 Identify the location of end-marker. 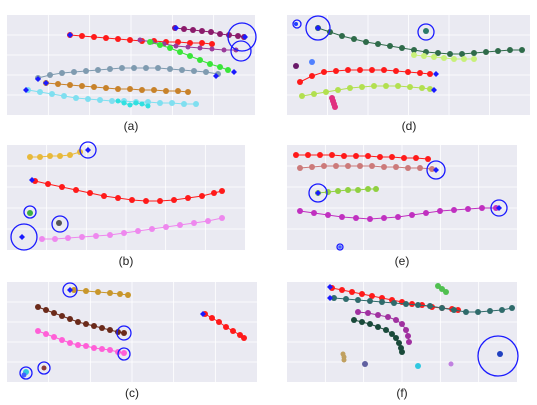
(234, 72).